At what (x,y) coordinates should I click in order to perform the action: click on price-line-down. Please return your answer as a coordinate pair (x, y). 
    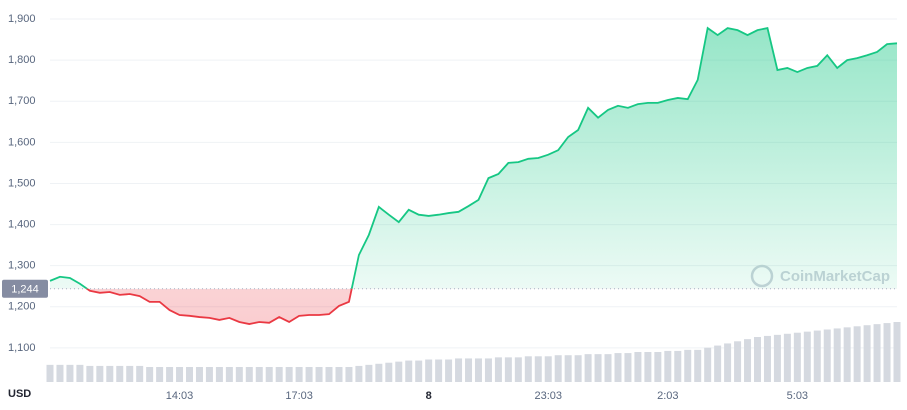
    Looking at the image, I should click on (219, 306).